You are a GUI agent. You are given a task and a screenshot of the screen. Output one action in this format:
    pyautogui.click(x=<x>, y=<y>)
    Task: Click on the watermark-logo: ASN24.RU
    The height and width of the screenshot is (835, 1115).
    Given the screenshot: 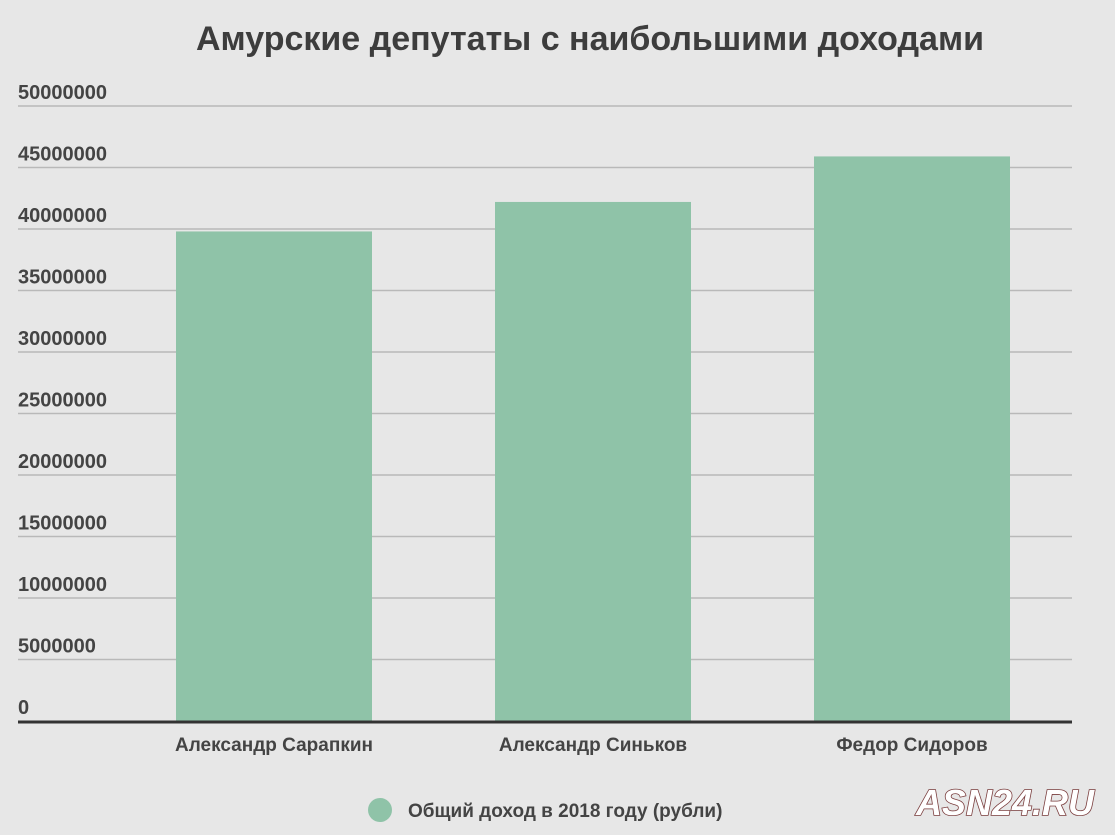 What is the action you would take?
    pyautogui.click(x=1005, y=802)
    